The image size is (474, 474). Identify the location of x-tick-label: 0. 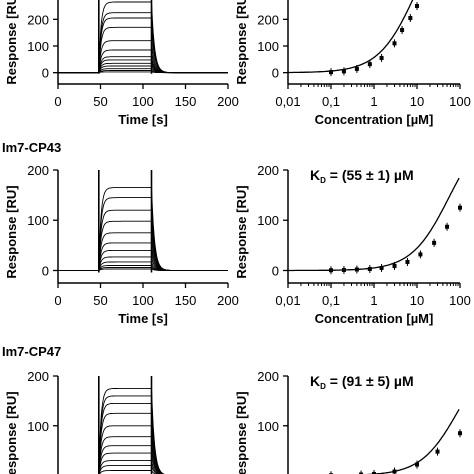
(57, 101).